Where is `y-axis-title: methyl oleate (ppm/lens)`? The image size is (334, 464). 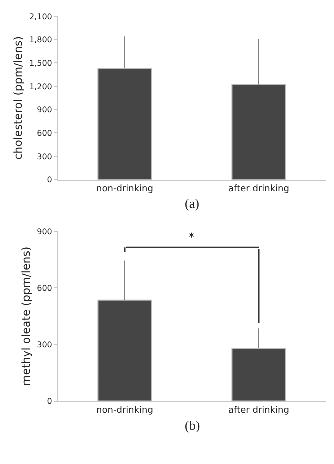
y-axis-title: methyl oleate (ppm/lens) is located at coordinates (26, 316).